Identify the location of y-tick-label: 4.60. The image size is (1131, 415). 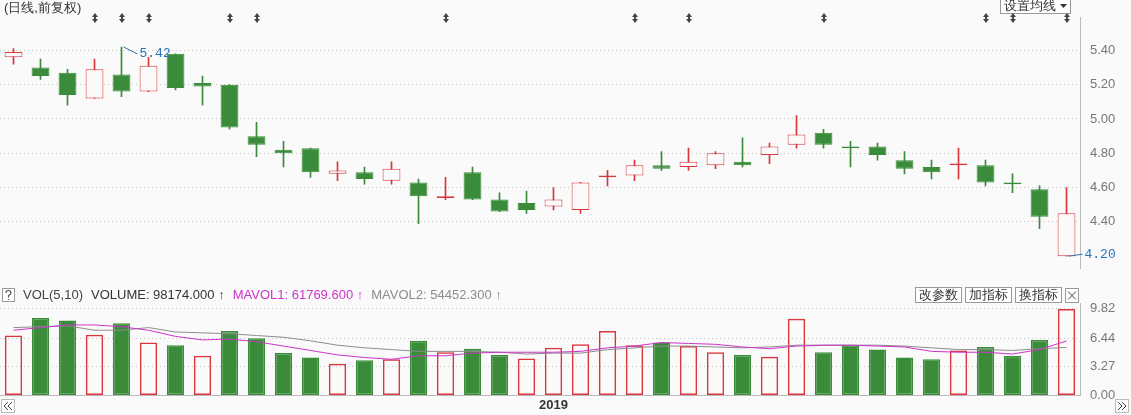
(1103, 187).